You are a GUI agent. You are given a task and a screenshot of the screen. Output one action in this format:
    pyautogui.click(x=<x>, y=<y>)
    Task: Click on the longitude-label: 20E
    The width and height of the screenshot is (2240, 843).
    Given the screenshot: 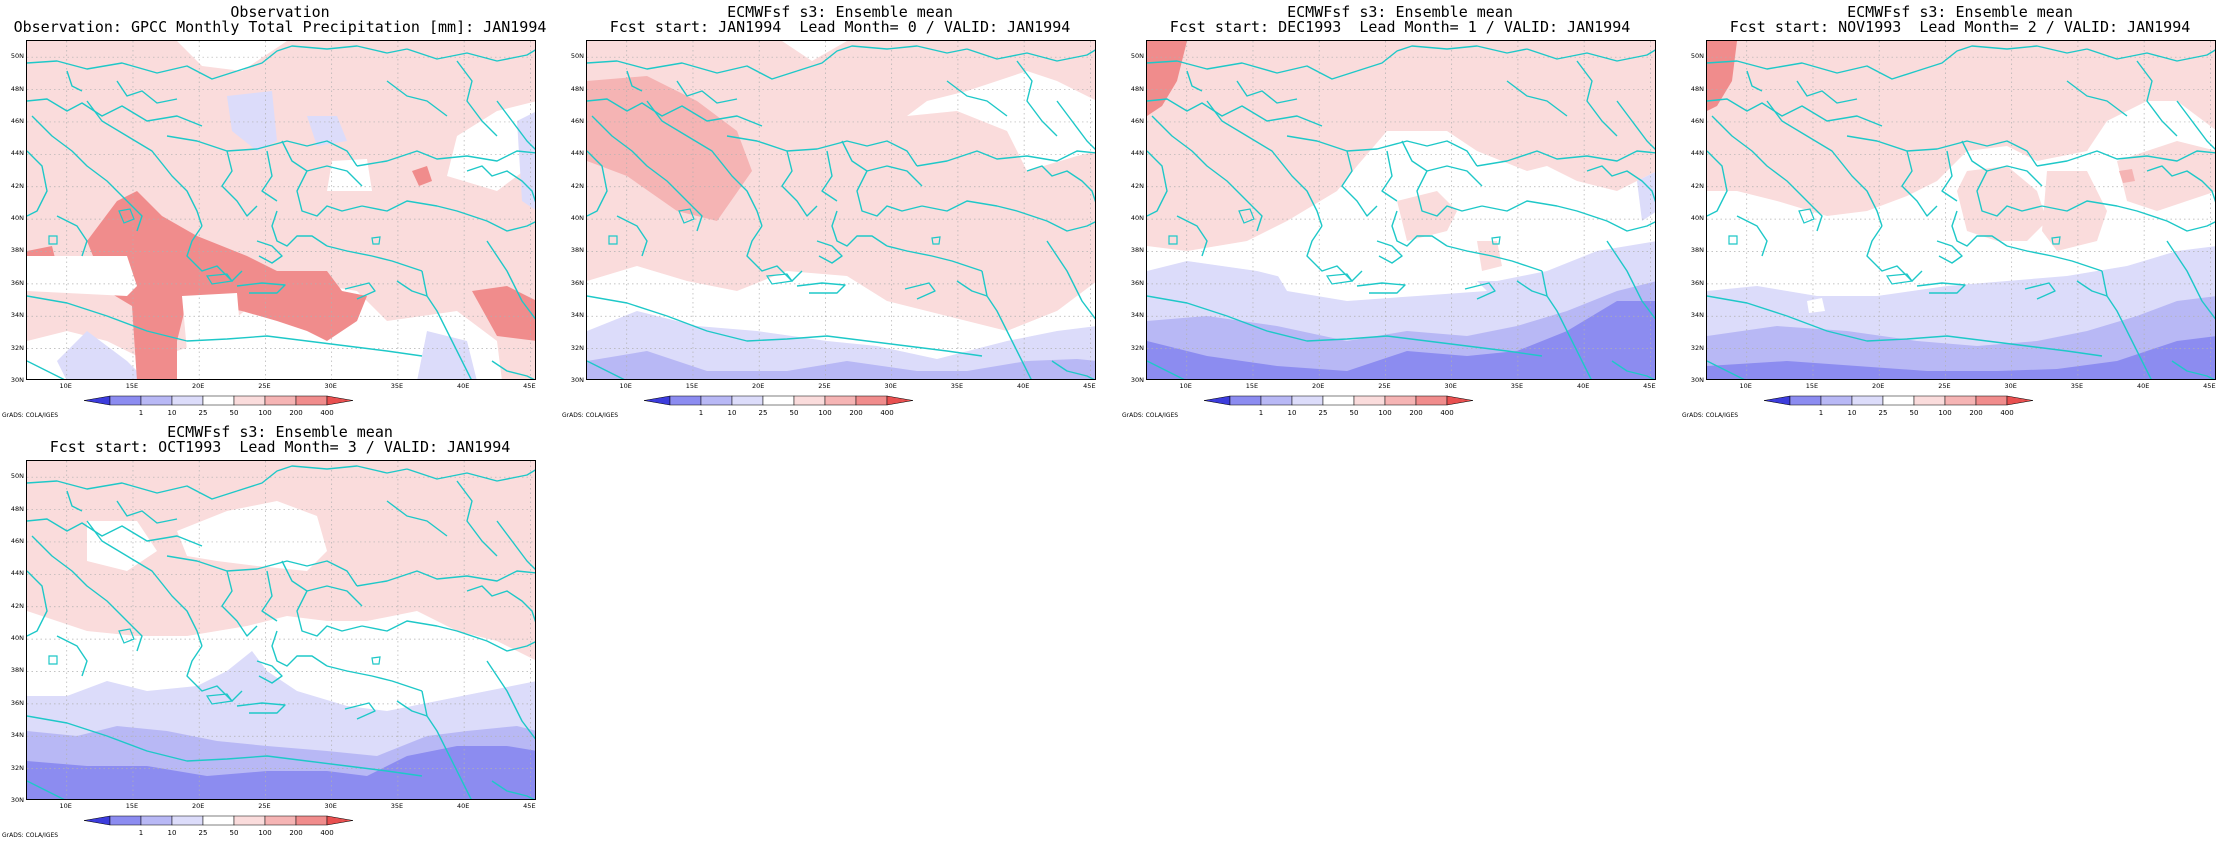 What is the action you would take?
    pyautogui.click(x=198, y=806)
    